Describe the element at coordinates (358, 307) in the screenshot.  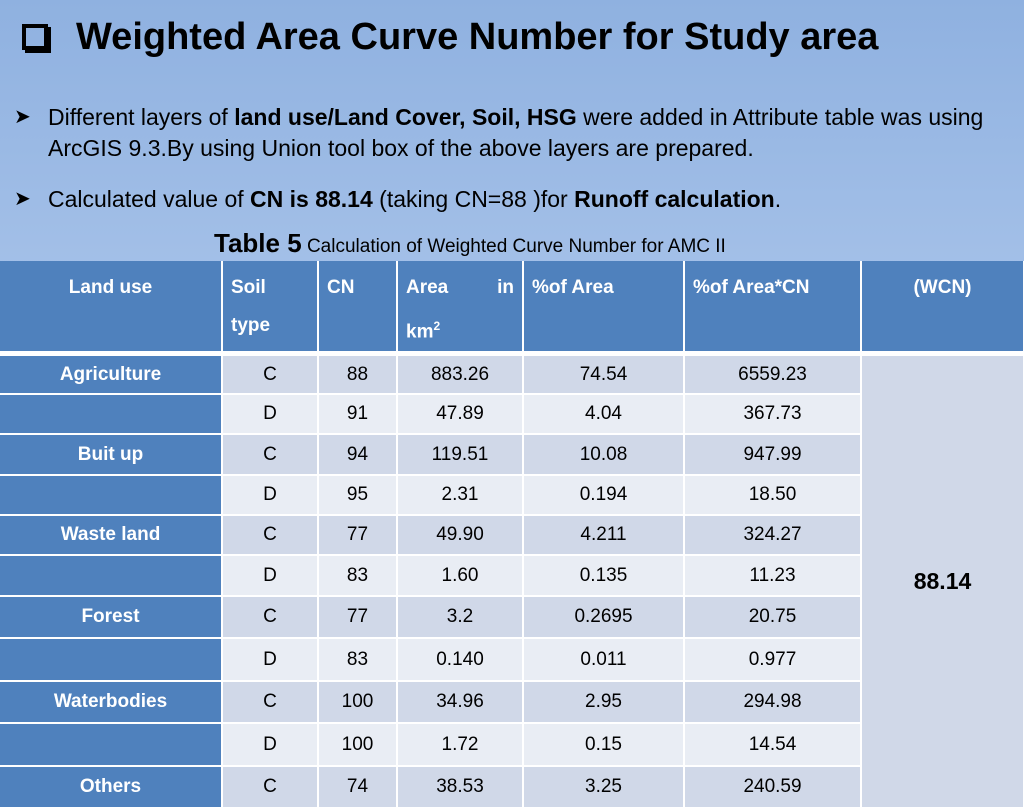
I see `header-cn: CN` at that location.